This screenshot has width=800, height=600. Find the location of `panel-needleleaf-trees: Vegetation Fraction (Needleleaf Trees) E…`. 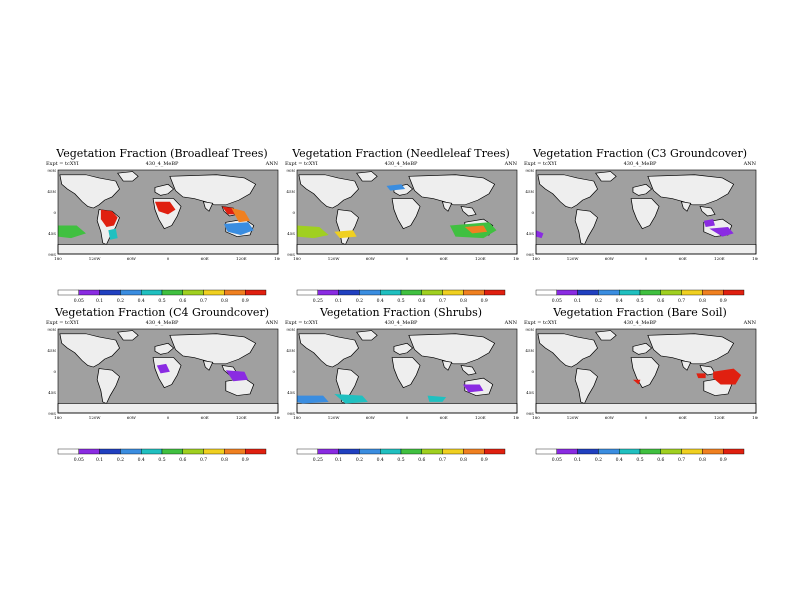

panel-needleleaf-trees: Vegetation Fraction (Needleleaf Trees) E… is located at coordinates (401, 232).